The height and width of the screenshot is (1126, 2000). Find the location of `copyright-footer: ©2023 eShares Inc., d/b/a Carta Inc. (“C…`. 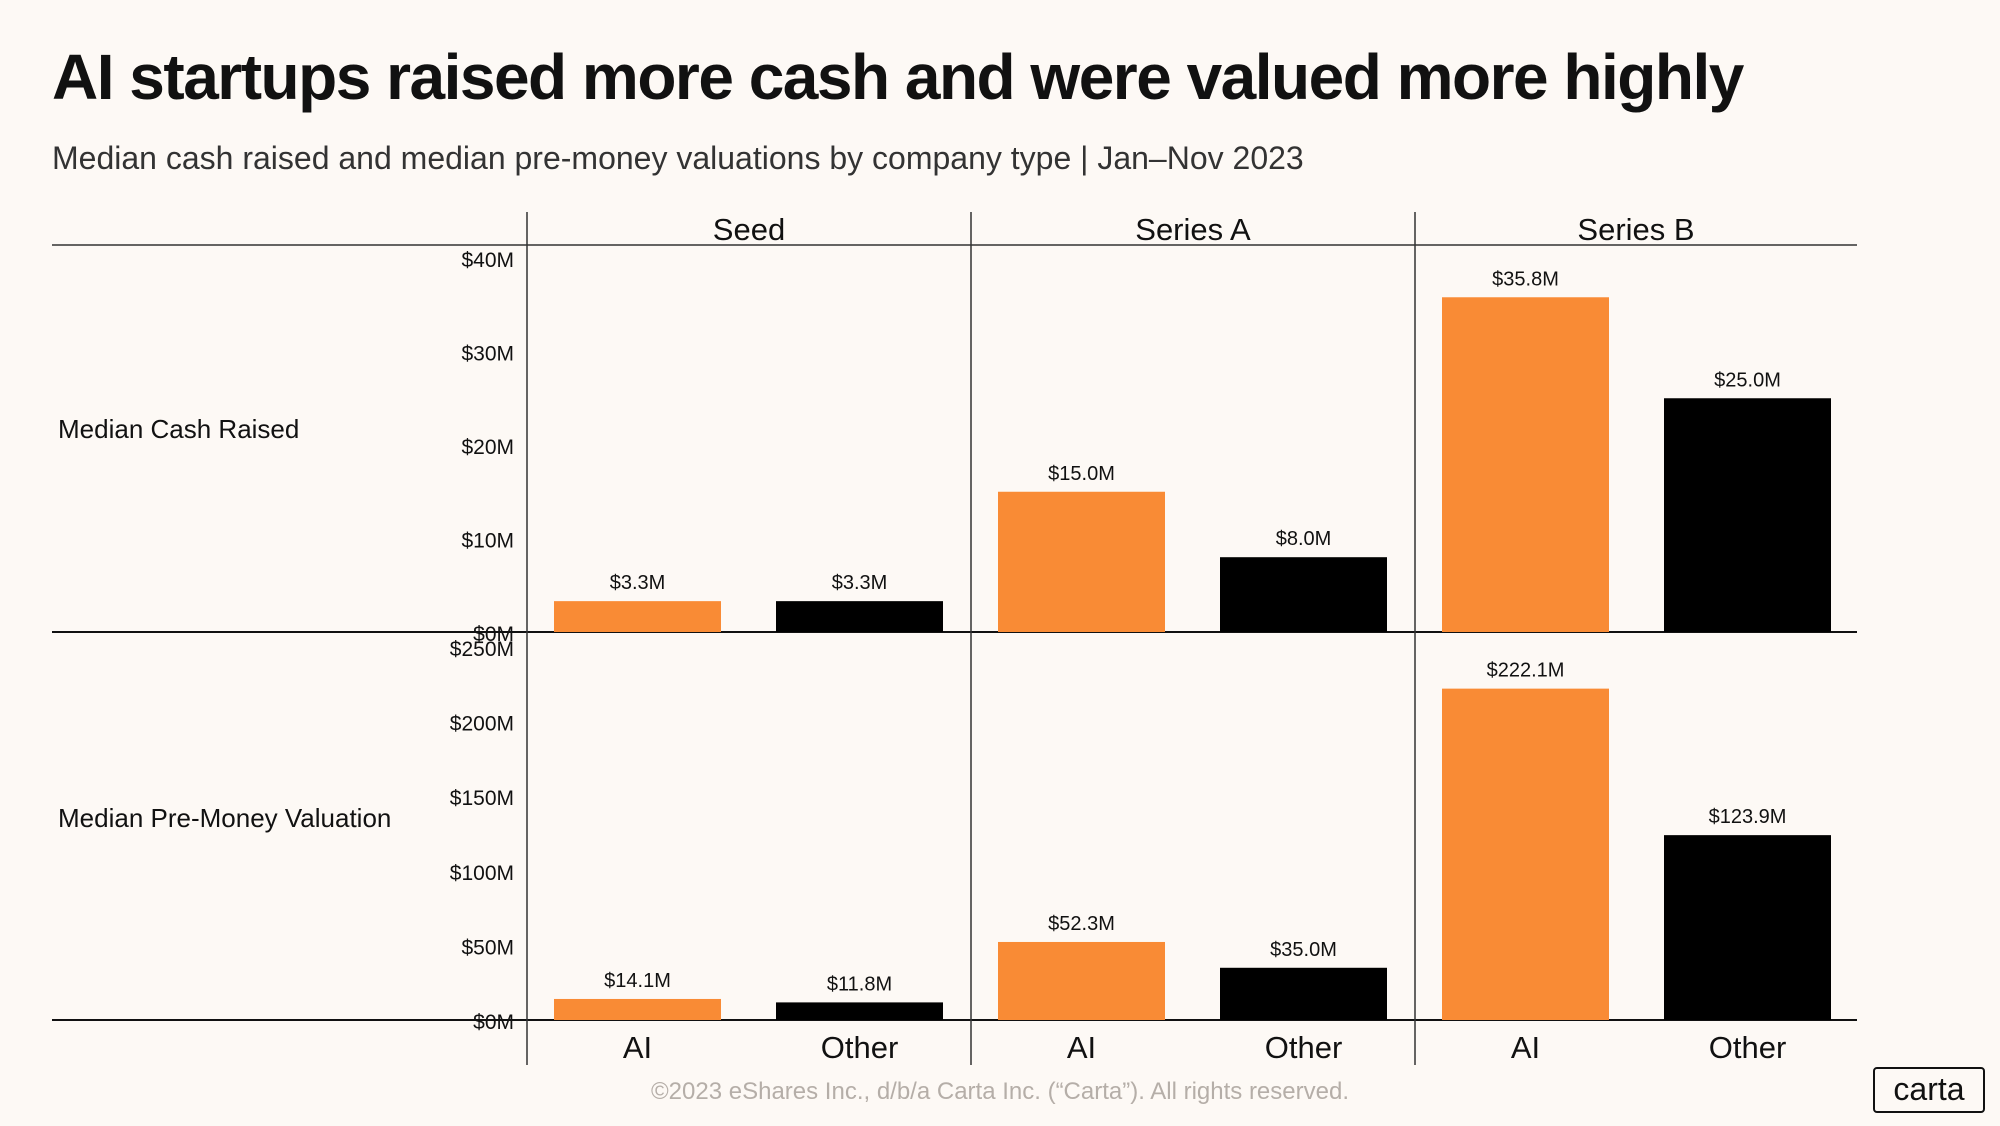

copyright-footer: ©2023 eShares Inc., d/b/a Carta Inc. (“C… is located at coordinates (1000, 1091).